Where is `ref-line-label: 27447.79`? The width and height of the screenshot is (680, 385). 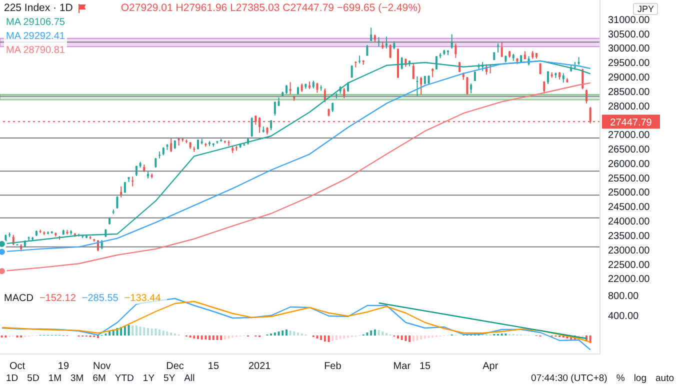 ref-line-label: 27447.79 is located at coordinates (631, 123).